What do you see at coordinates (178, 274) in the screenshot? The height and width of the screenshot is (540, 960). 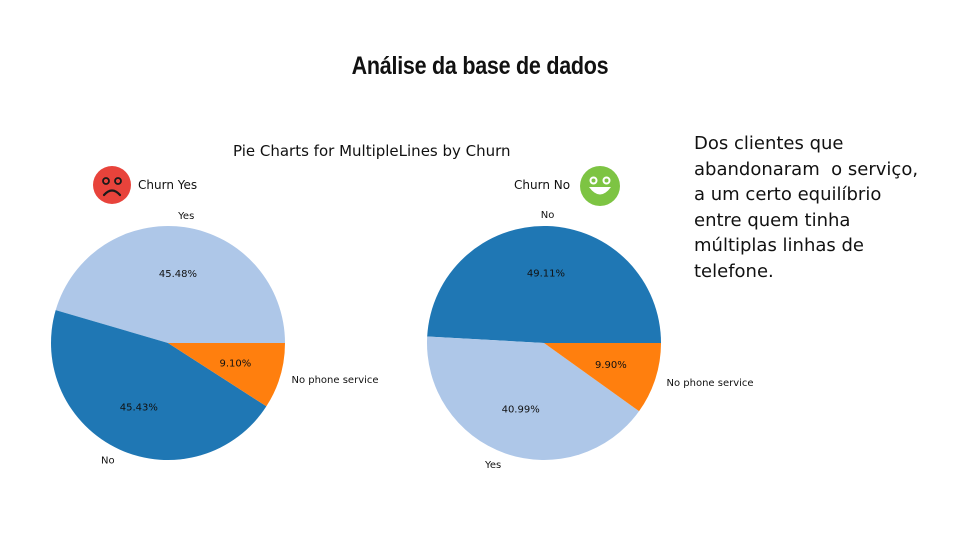 I see `slice-percent-label: 45.48%` at bounding box center [178, 274].